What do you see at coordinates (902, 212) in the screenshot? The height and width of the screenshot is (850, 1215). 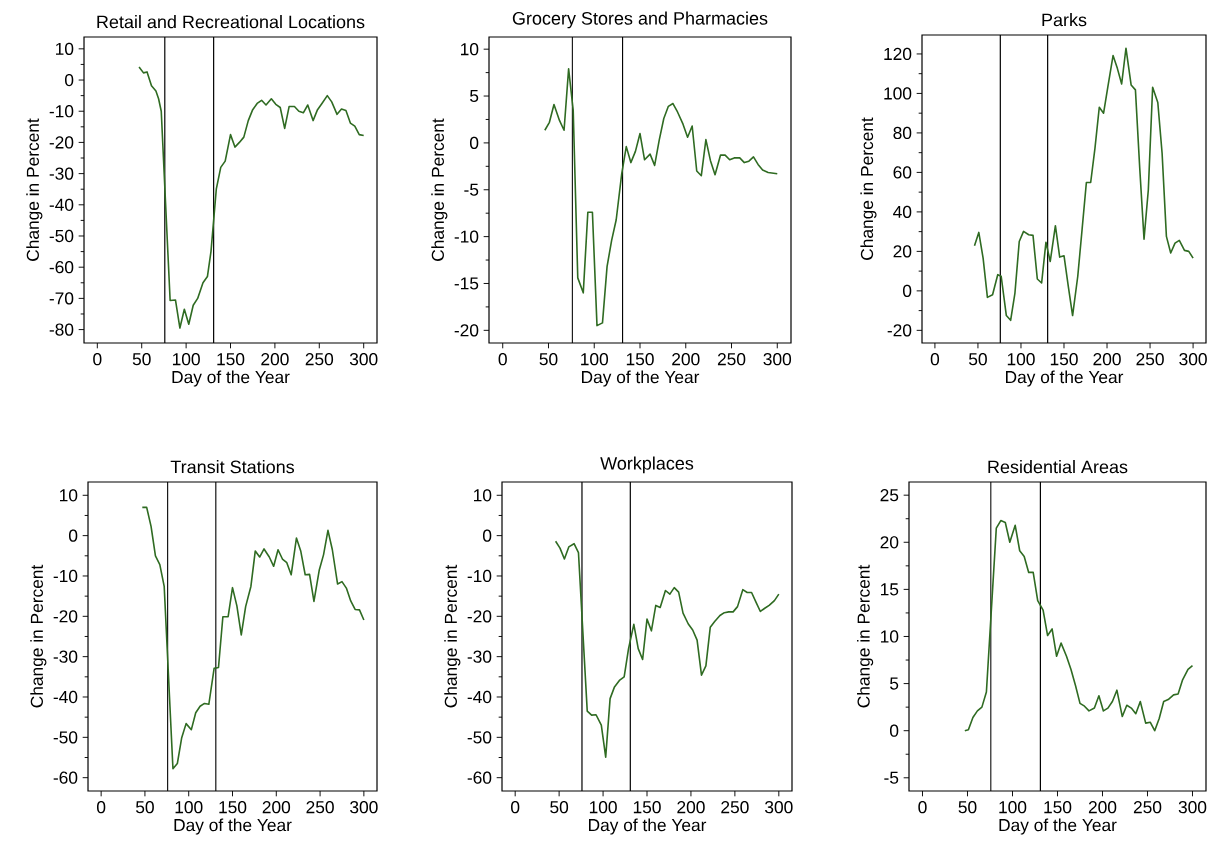 I see `y-tick-label: 40` at bounding box center [902, 212].